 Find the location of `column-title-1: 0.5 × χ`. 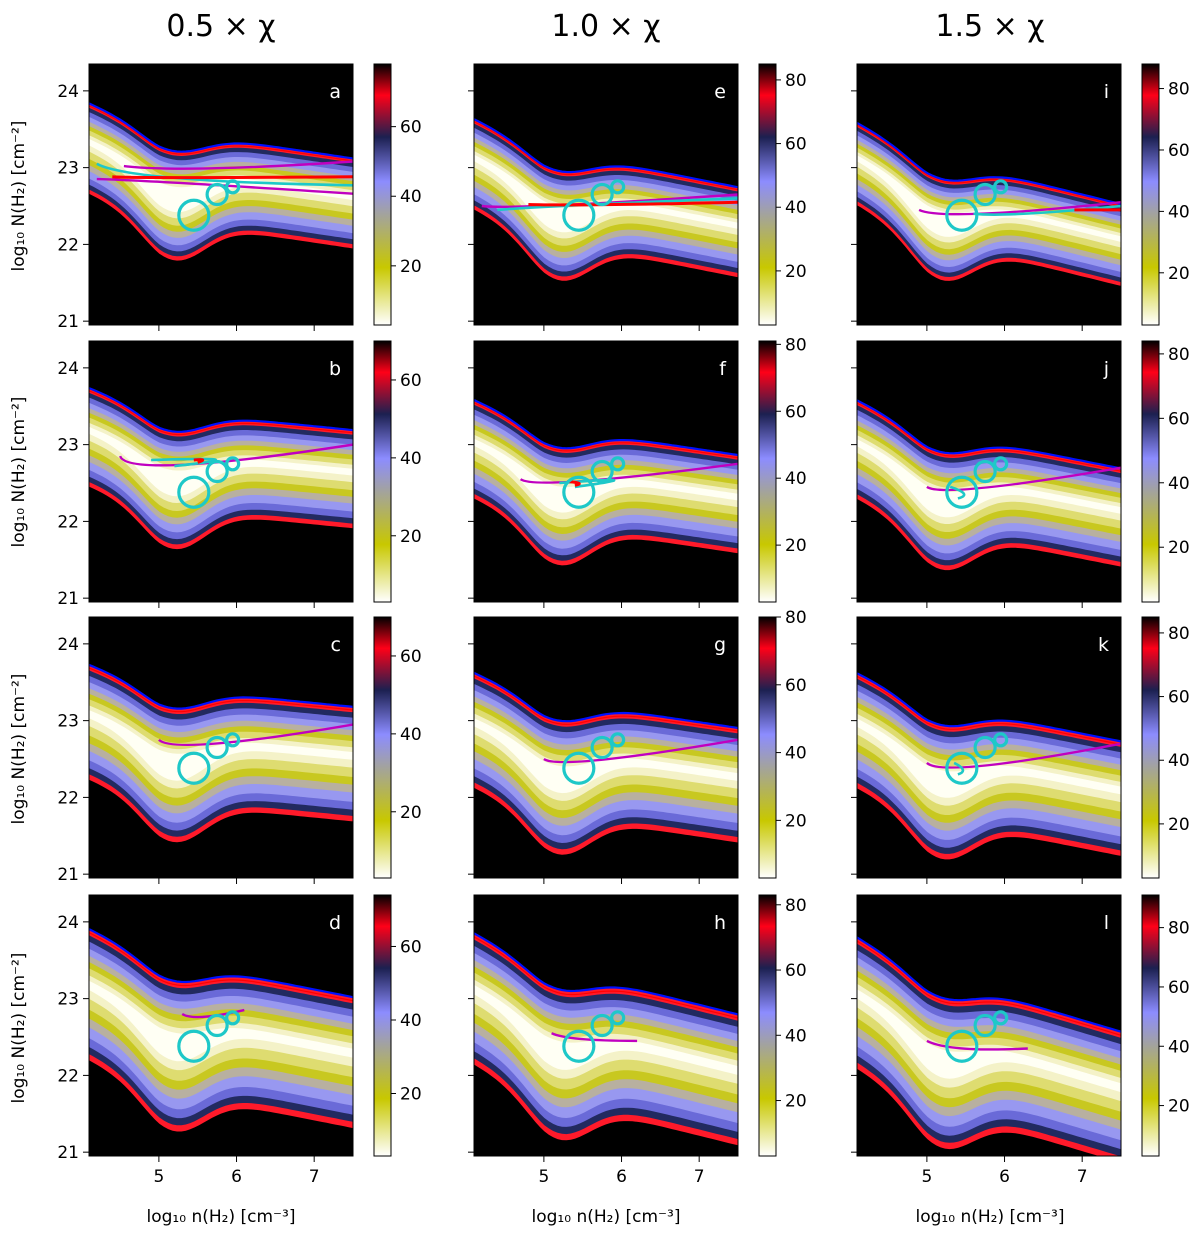

column-title-1: 0.5 × χ is located at coordinates (220, 26).